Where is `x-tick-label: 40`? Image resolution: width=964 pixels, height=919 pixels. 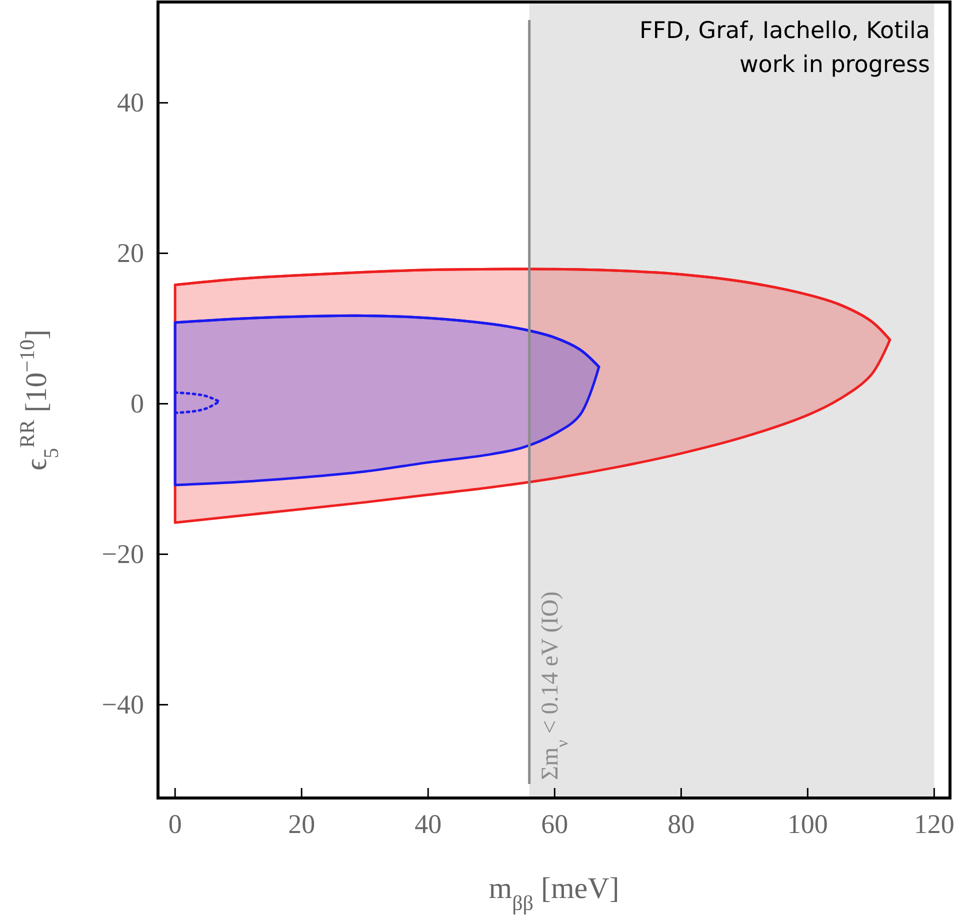 x-tick-label: 40 is located at coordinates (428, 824).